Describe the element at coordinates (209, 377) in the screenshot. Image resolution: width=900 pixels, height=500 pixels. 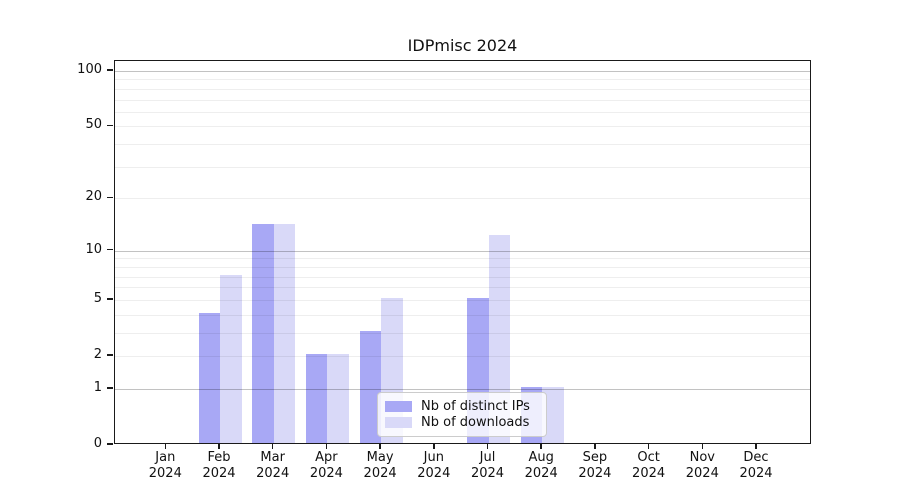
I see `bar-distinct-ips-feb` at that location.